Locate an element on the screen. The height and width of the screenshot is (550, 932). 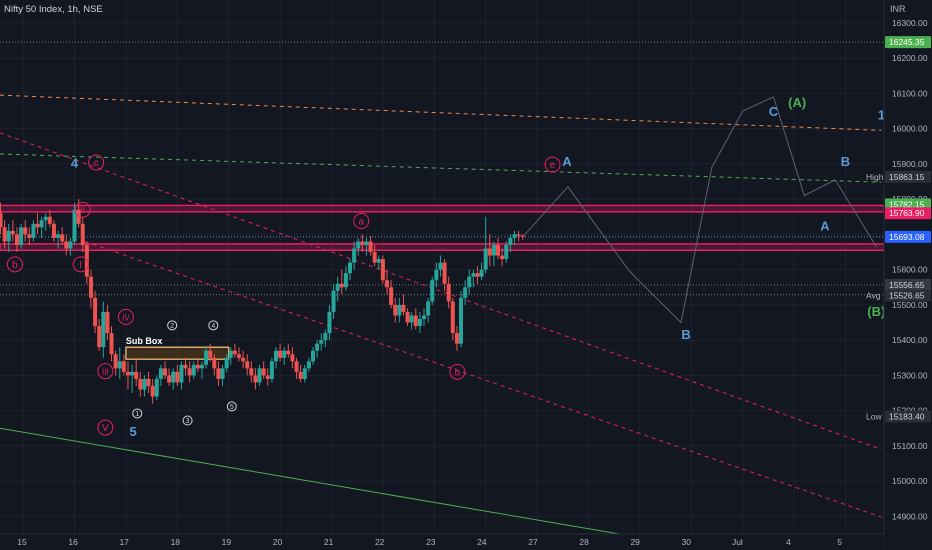
wave-label: I is located at coordinates (80, 265).